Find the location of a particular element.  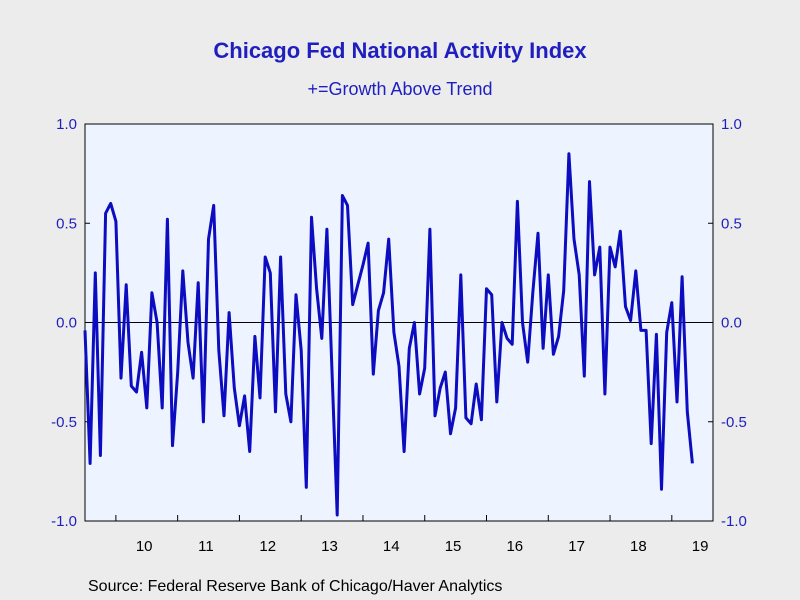

x-tick-label: 11 is located at coordinates (206, 546).